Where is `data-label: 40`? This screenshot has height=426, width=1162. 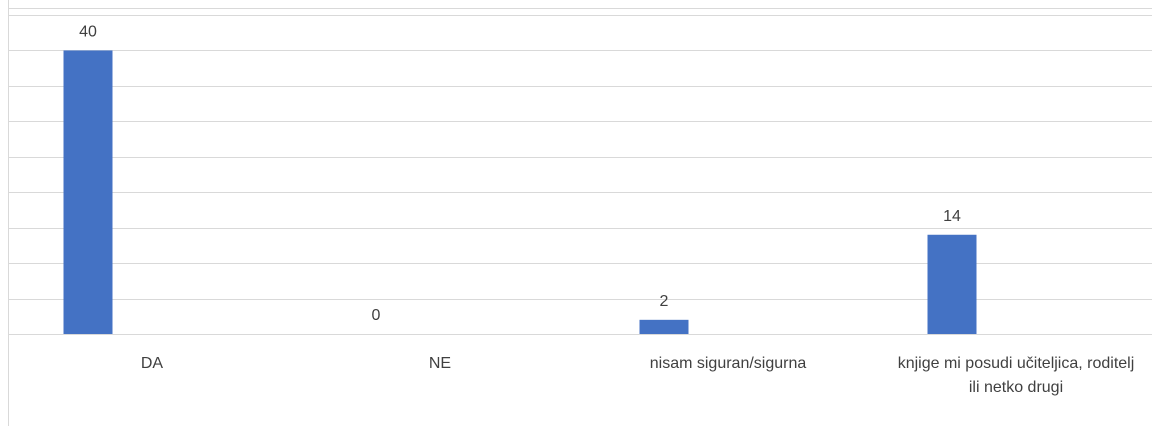 data-label: 40 is located at coordinates (88, 31).